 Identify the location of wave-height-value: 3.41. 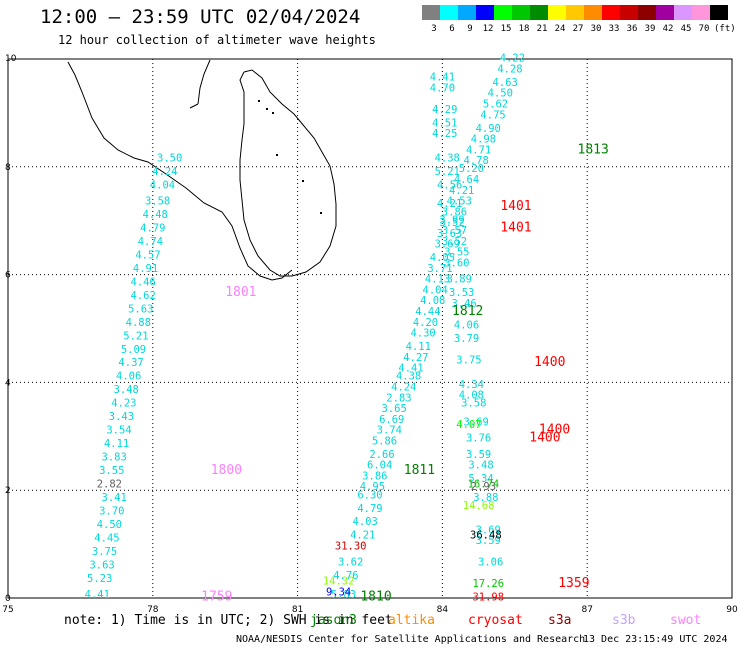
(114, 498).